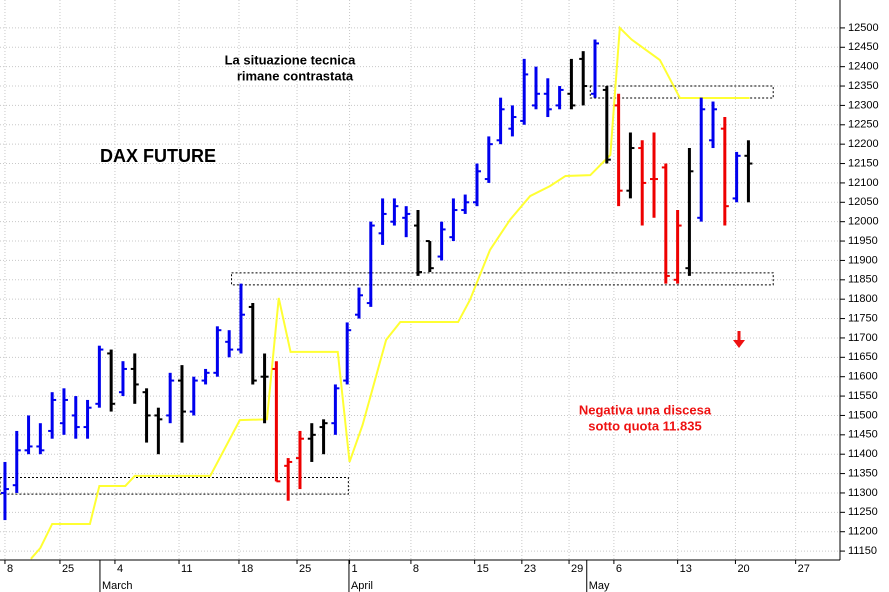  Describe the element at coordinates (355, 569) in the screenshot. I see `x-tick-label: 1` at that location.